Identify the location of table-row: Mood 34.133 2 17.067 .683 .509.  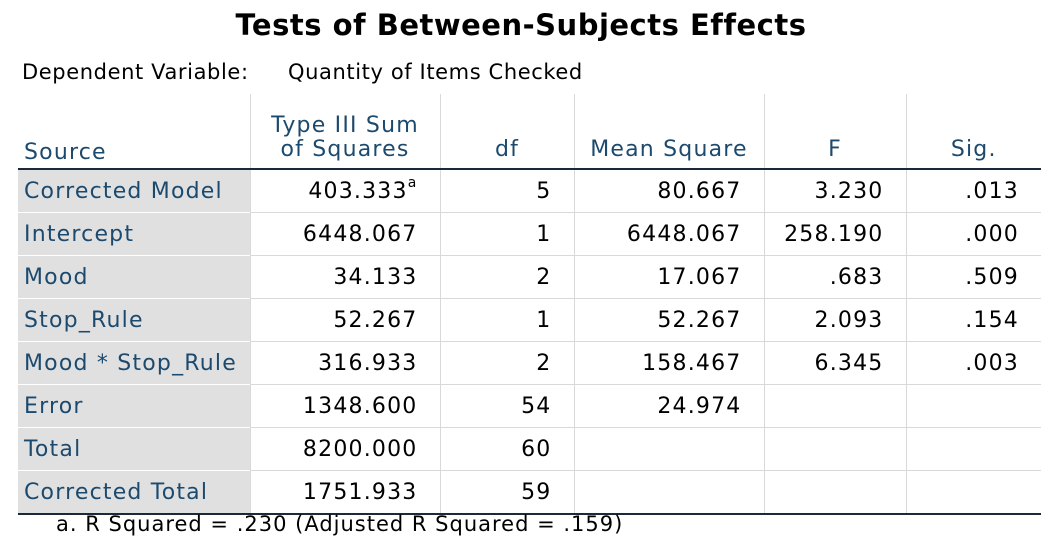
(529, 277).